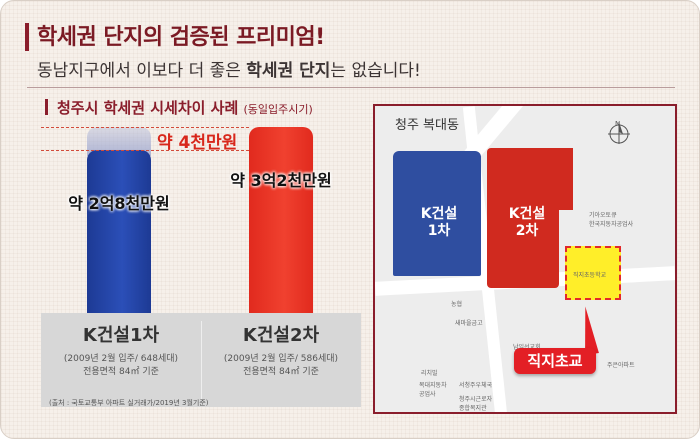  I want to click on place-8: 청주시근로자 종합복지관, so click(476, 404).